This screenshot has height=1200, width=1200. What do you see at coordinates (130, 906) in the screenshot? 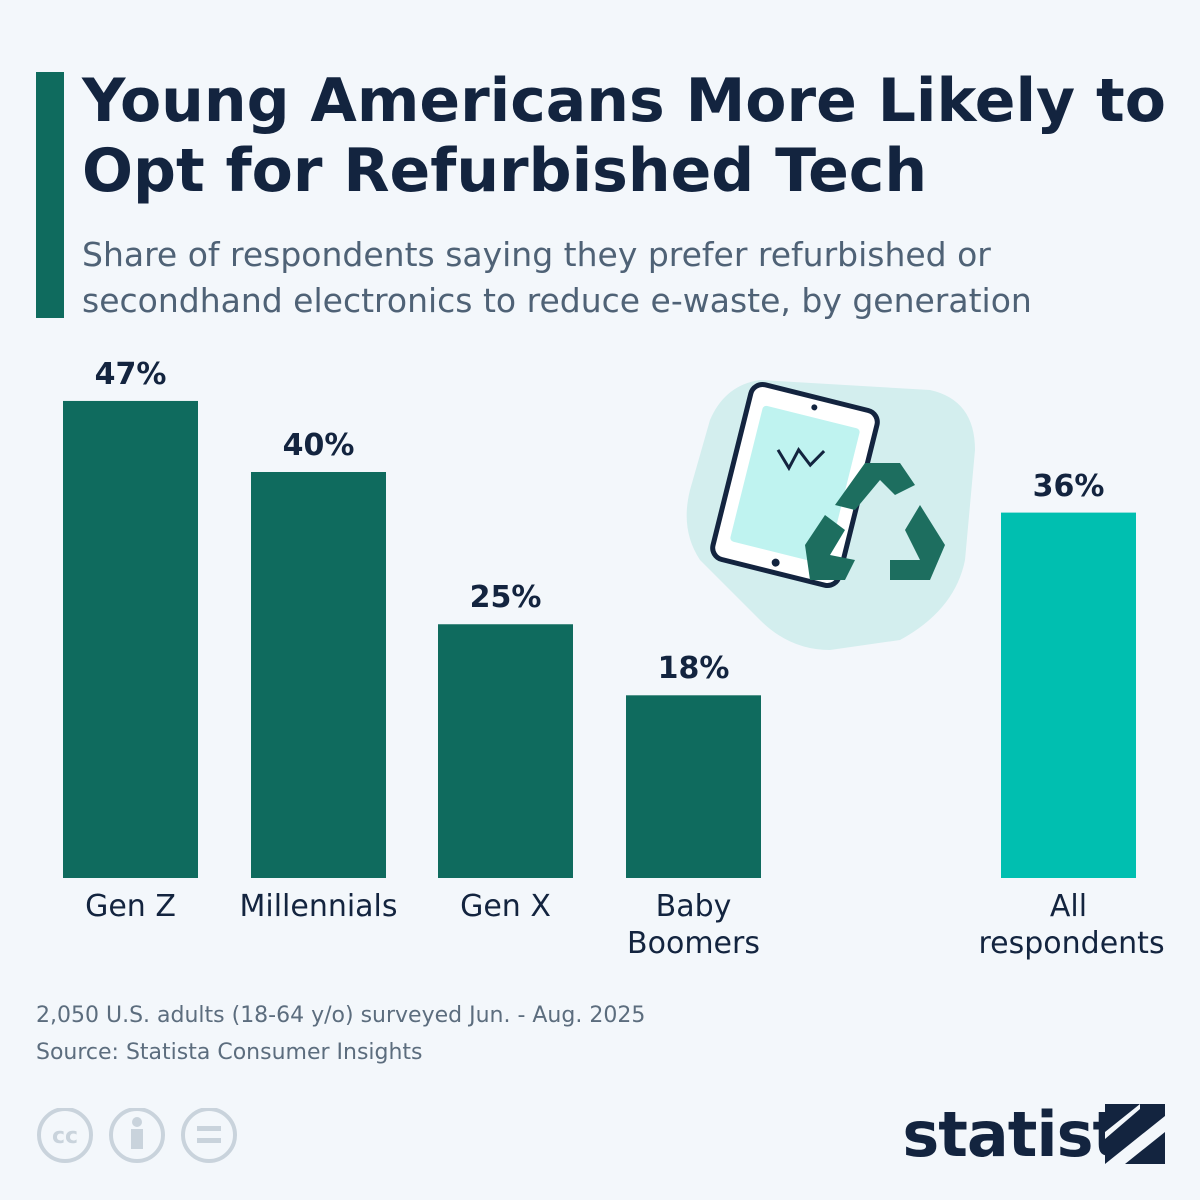
I see `x-tick-label: Gen Z` at bounding box center [130, 906].